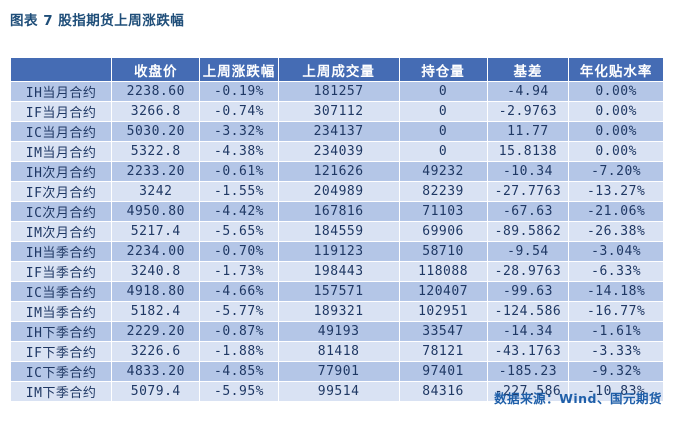 This screenshot has height=425, width=673. What do you see at coordinates (61, 391) in the screenshot?
I see `contract-label-cell: IM下季合约` at bounding box center [61, 391].